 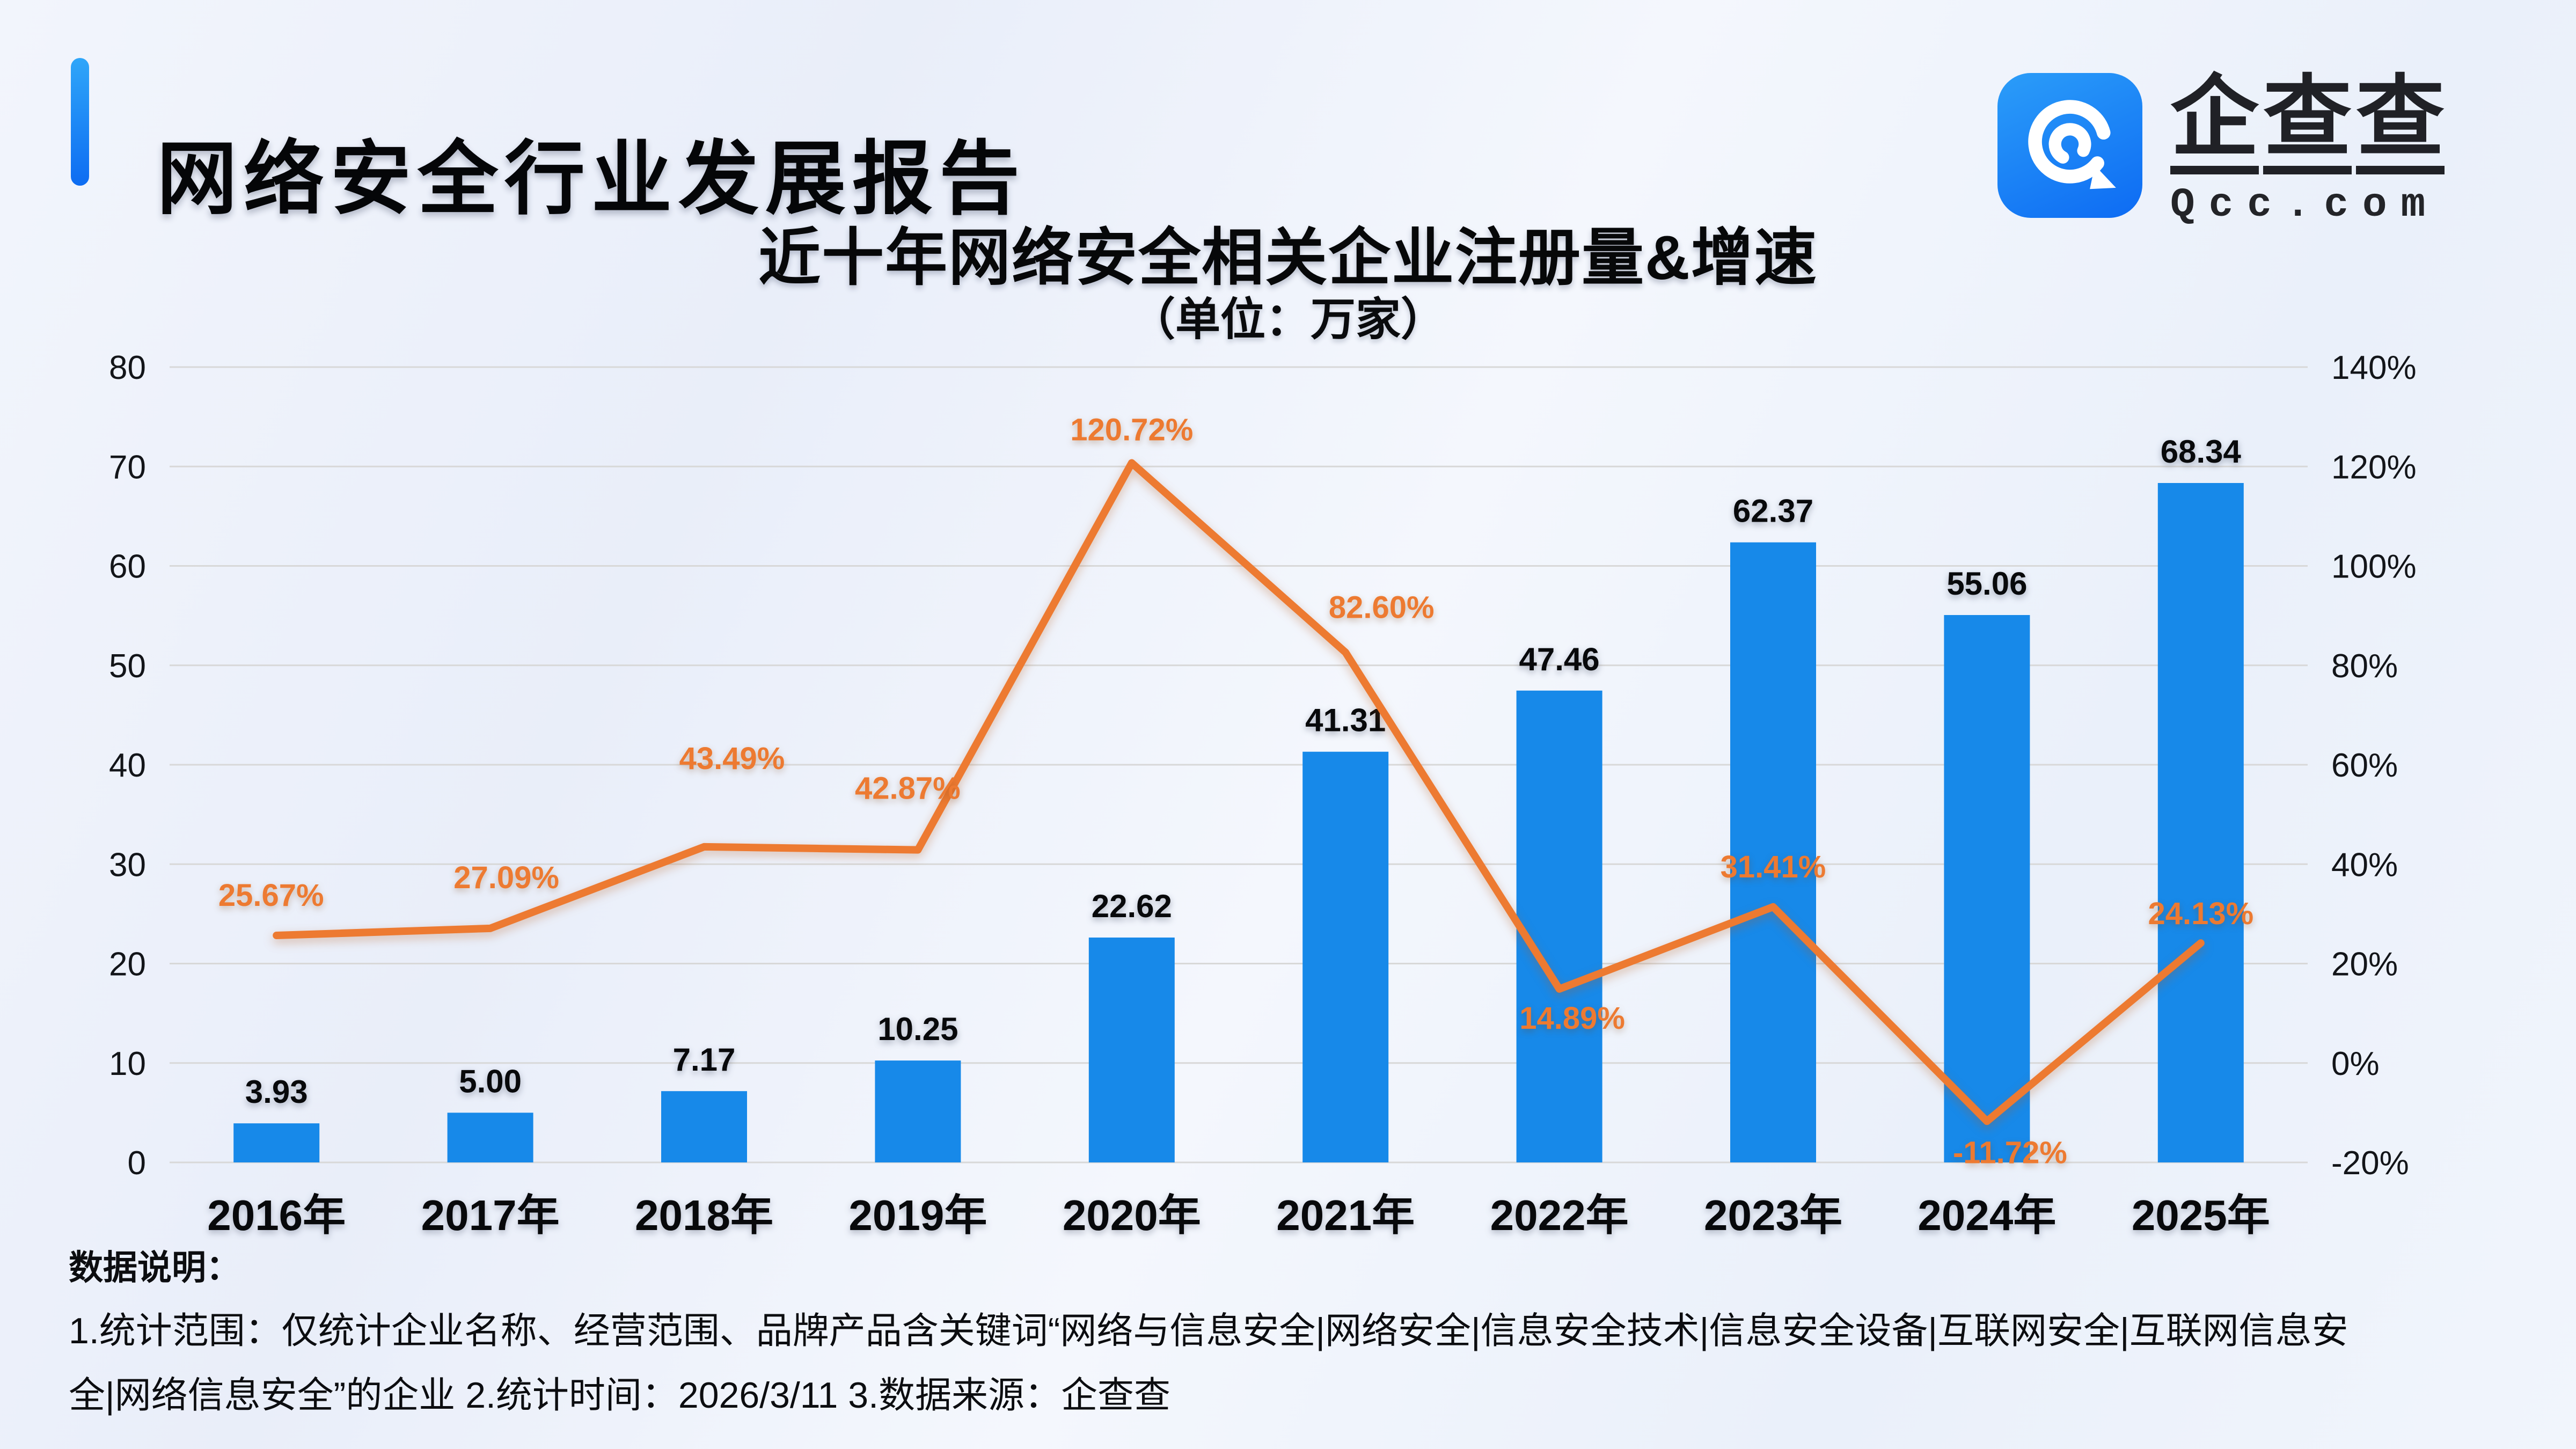 What do you see at coordinates (2355, 1063) in the screenshot?
I see `right-axis-tick: 0%` at bounding box center [2355, 1063].